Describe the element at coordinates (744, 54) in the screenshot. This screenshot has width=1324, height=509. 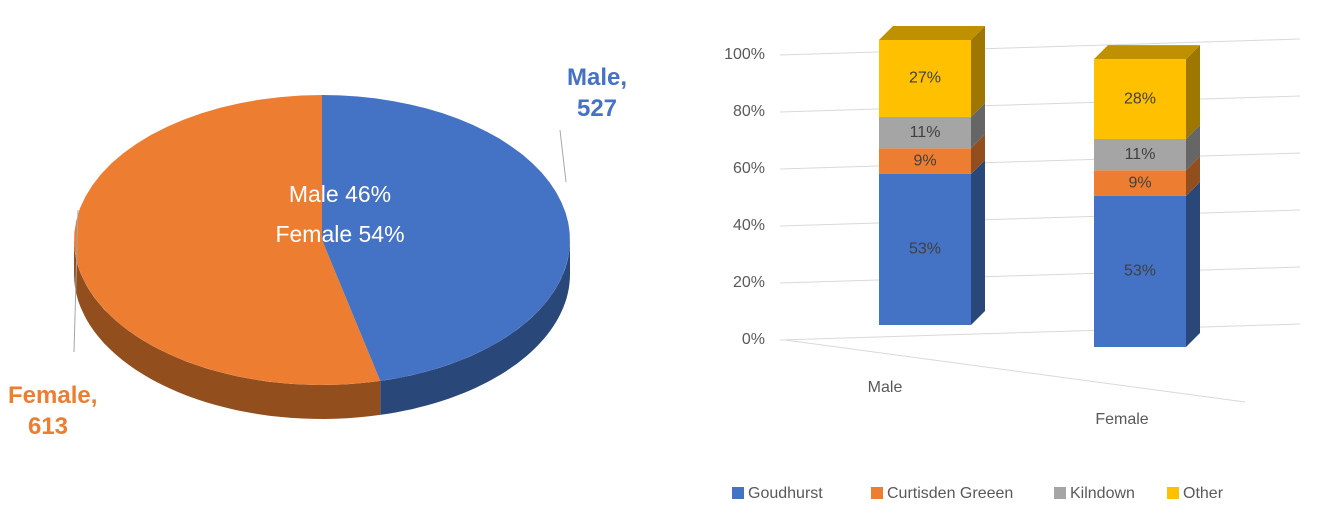
I see `y-tick-label: 100%` at that location.